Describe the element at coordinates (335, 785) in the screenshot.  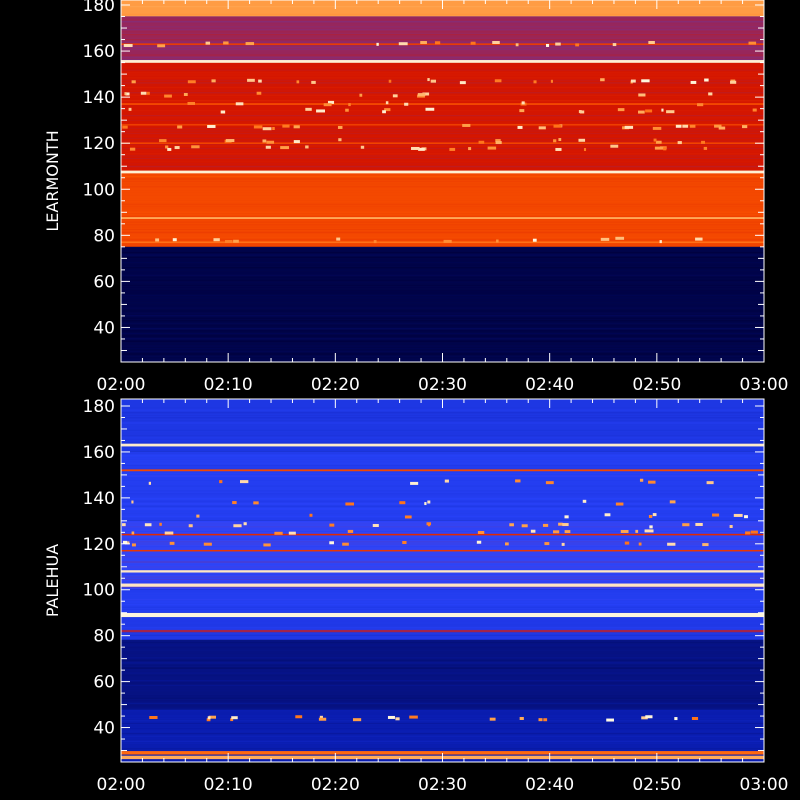
I see `x-tick-label: 02:20` at that location.